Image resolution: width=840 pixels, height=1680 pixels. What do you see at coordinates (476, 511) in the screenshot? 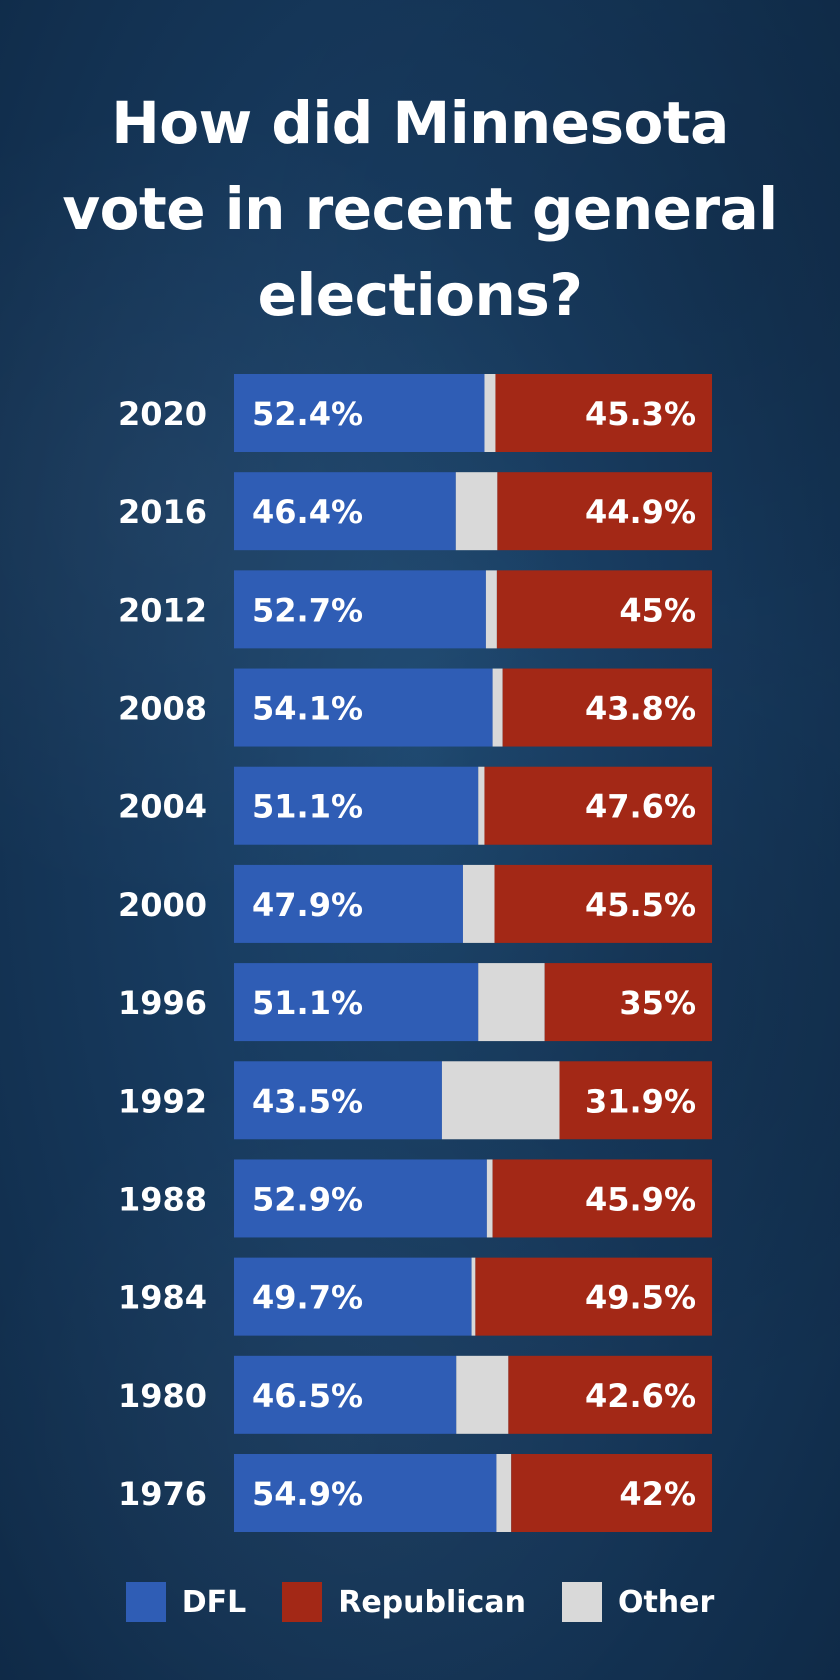
I see `bar-other-2016` at bounding box center [476, 511].